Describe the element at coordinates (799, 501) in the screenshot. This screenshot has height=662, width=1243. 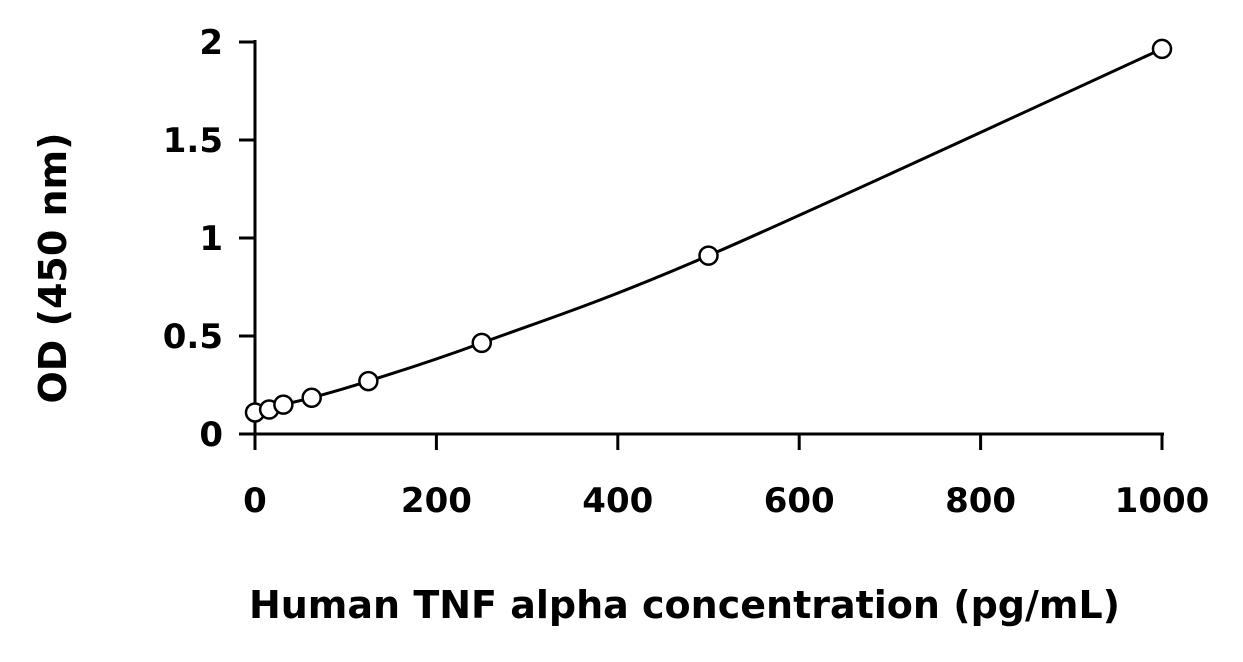
I see `x-tick-label: 600` at that location.